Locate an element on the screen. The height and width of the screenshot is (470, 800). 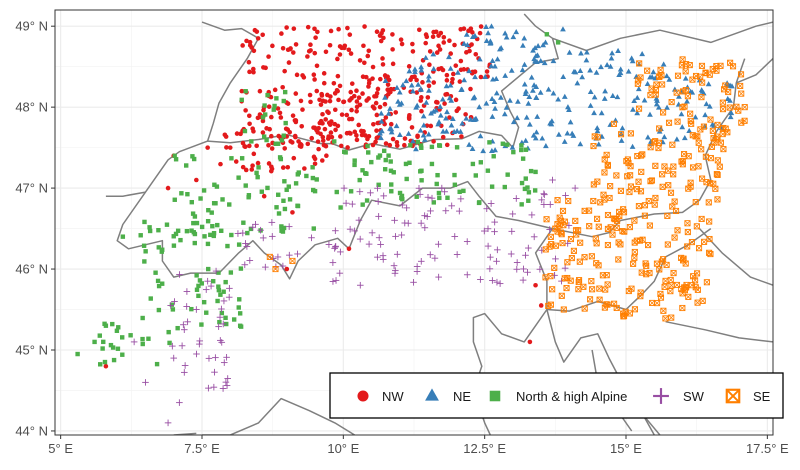
vienna-east is located at coordinates (754, 71).